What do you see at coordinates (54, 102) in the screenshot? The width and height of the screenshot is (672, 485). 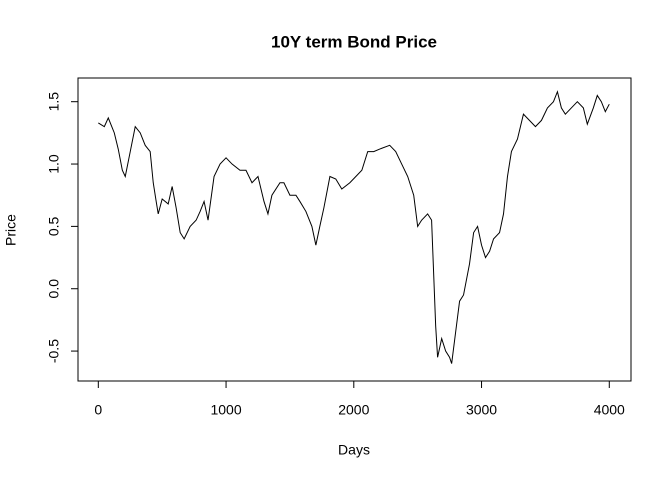 I see `y-tick-label: 1.5` at bounding box center [54, 102].